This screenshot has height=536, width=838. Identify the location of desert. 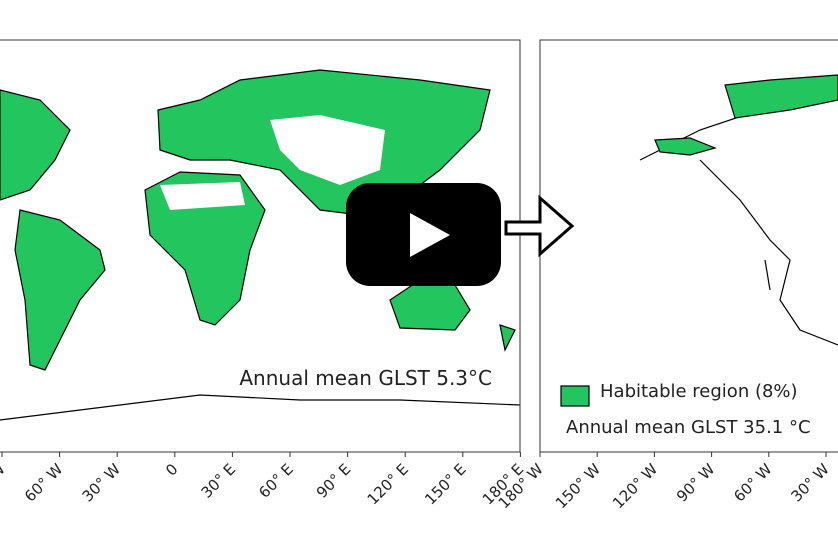
(327, 150).